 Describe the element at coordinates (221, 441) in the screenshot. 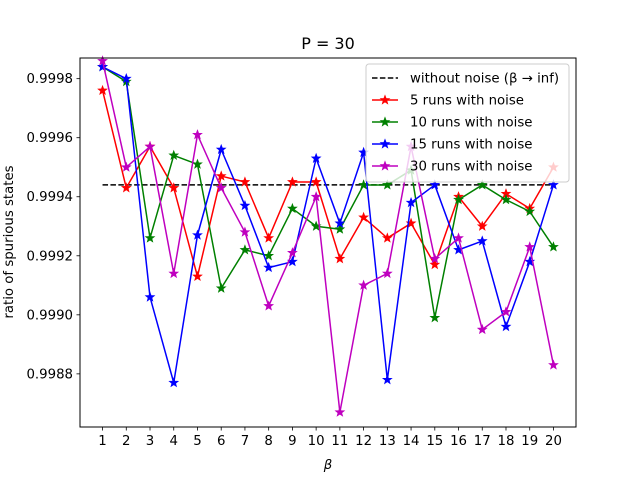

I see `x-tick-label: 6` at that location.